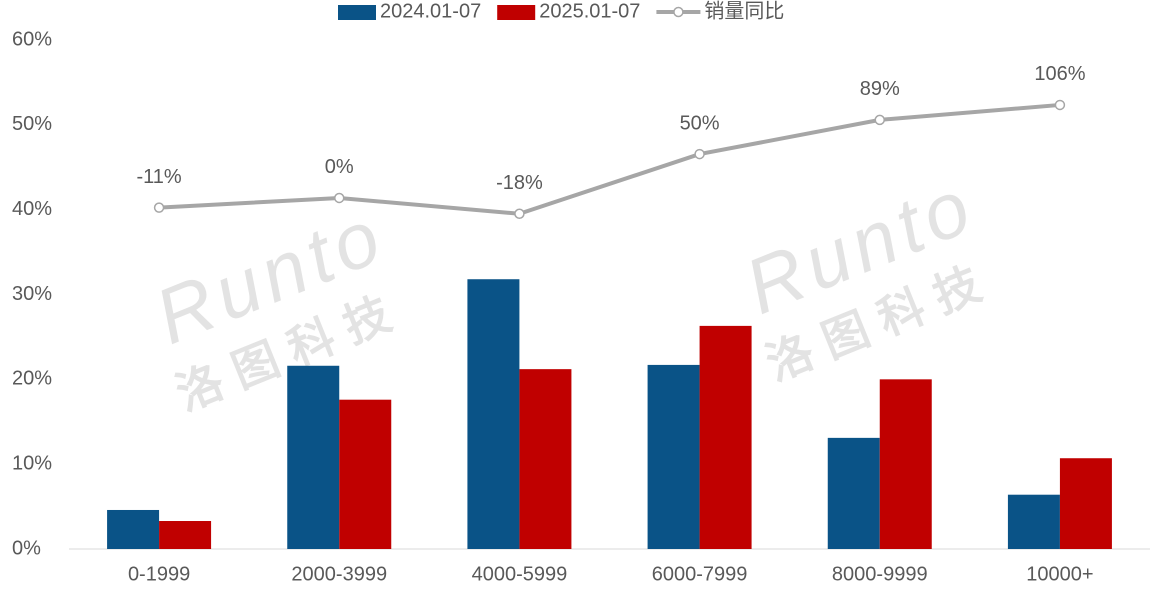  I want to click on y-tick-label: 50%, so click(32, 124).